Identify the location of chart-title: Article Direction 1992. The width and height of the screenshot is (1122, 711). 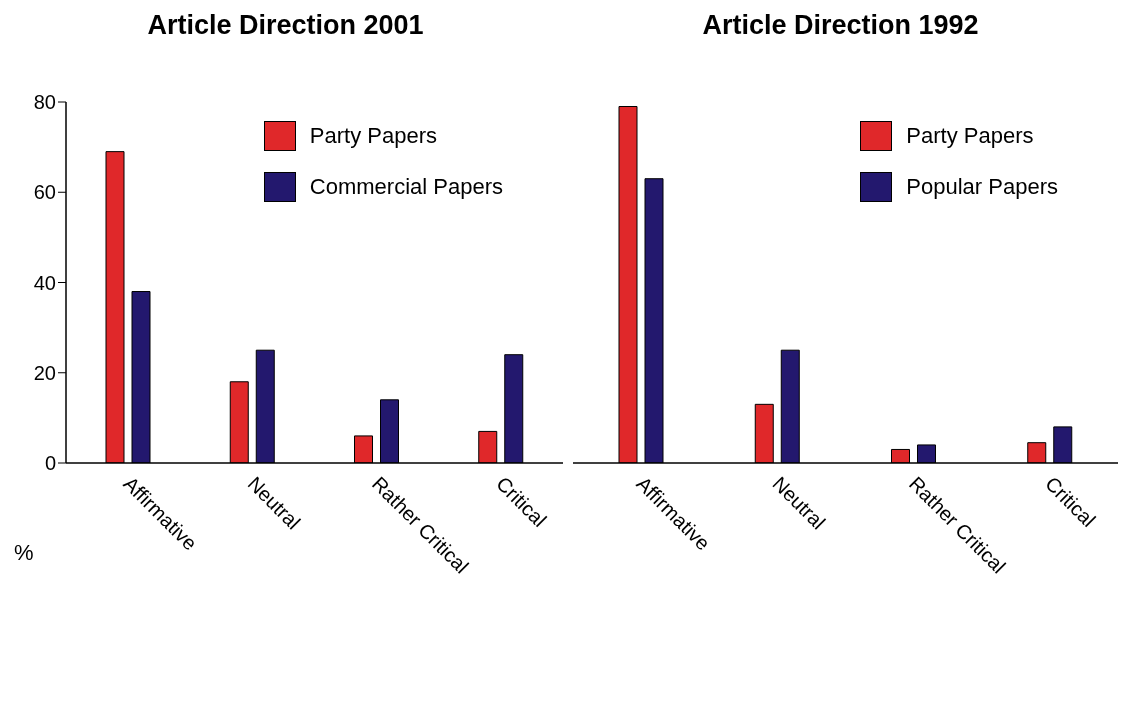
(840, 25).